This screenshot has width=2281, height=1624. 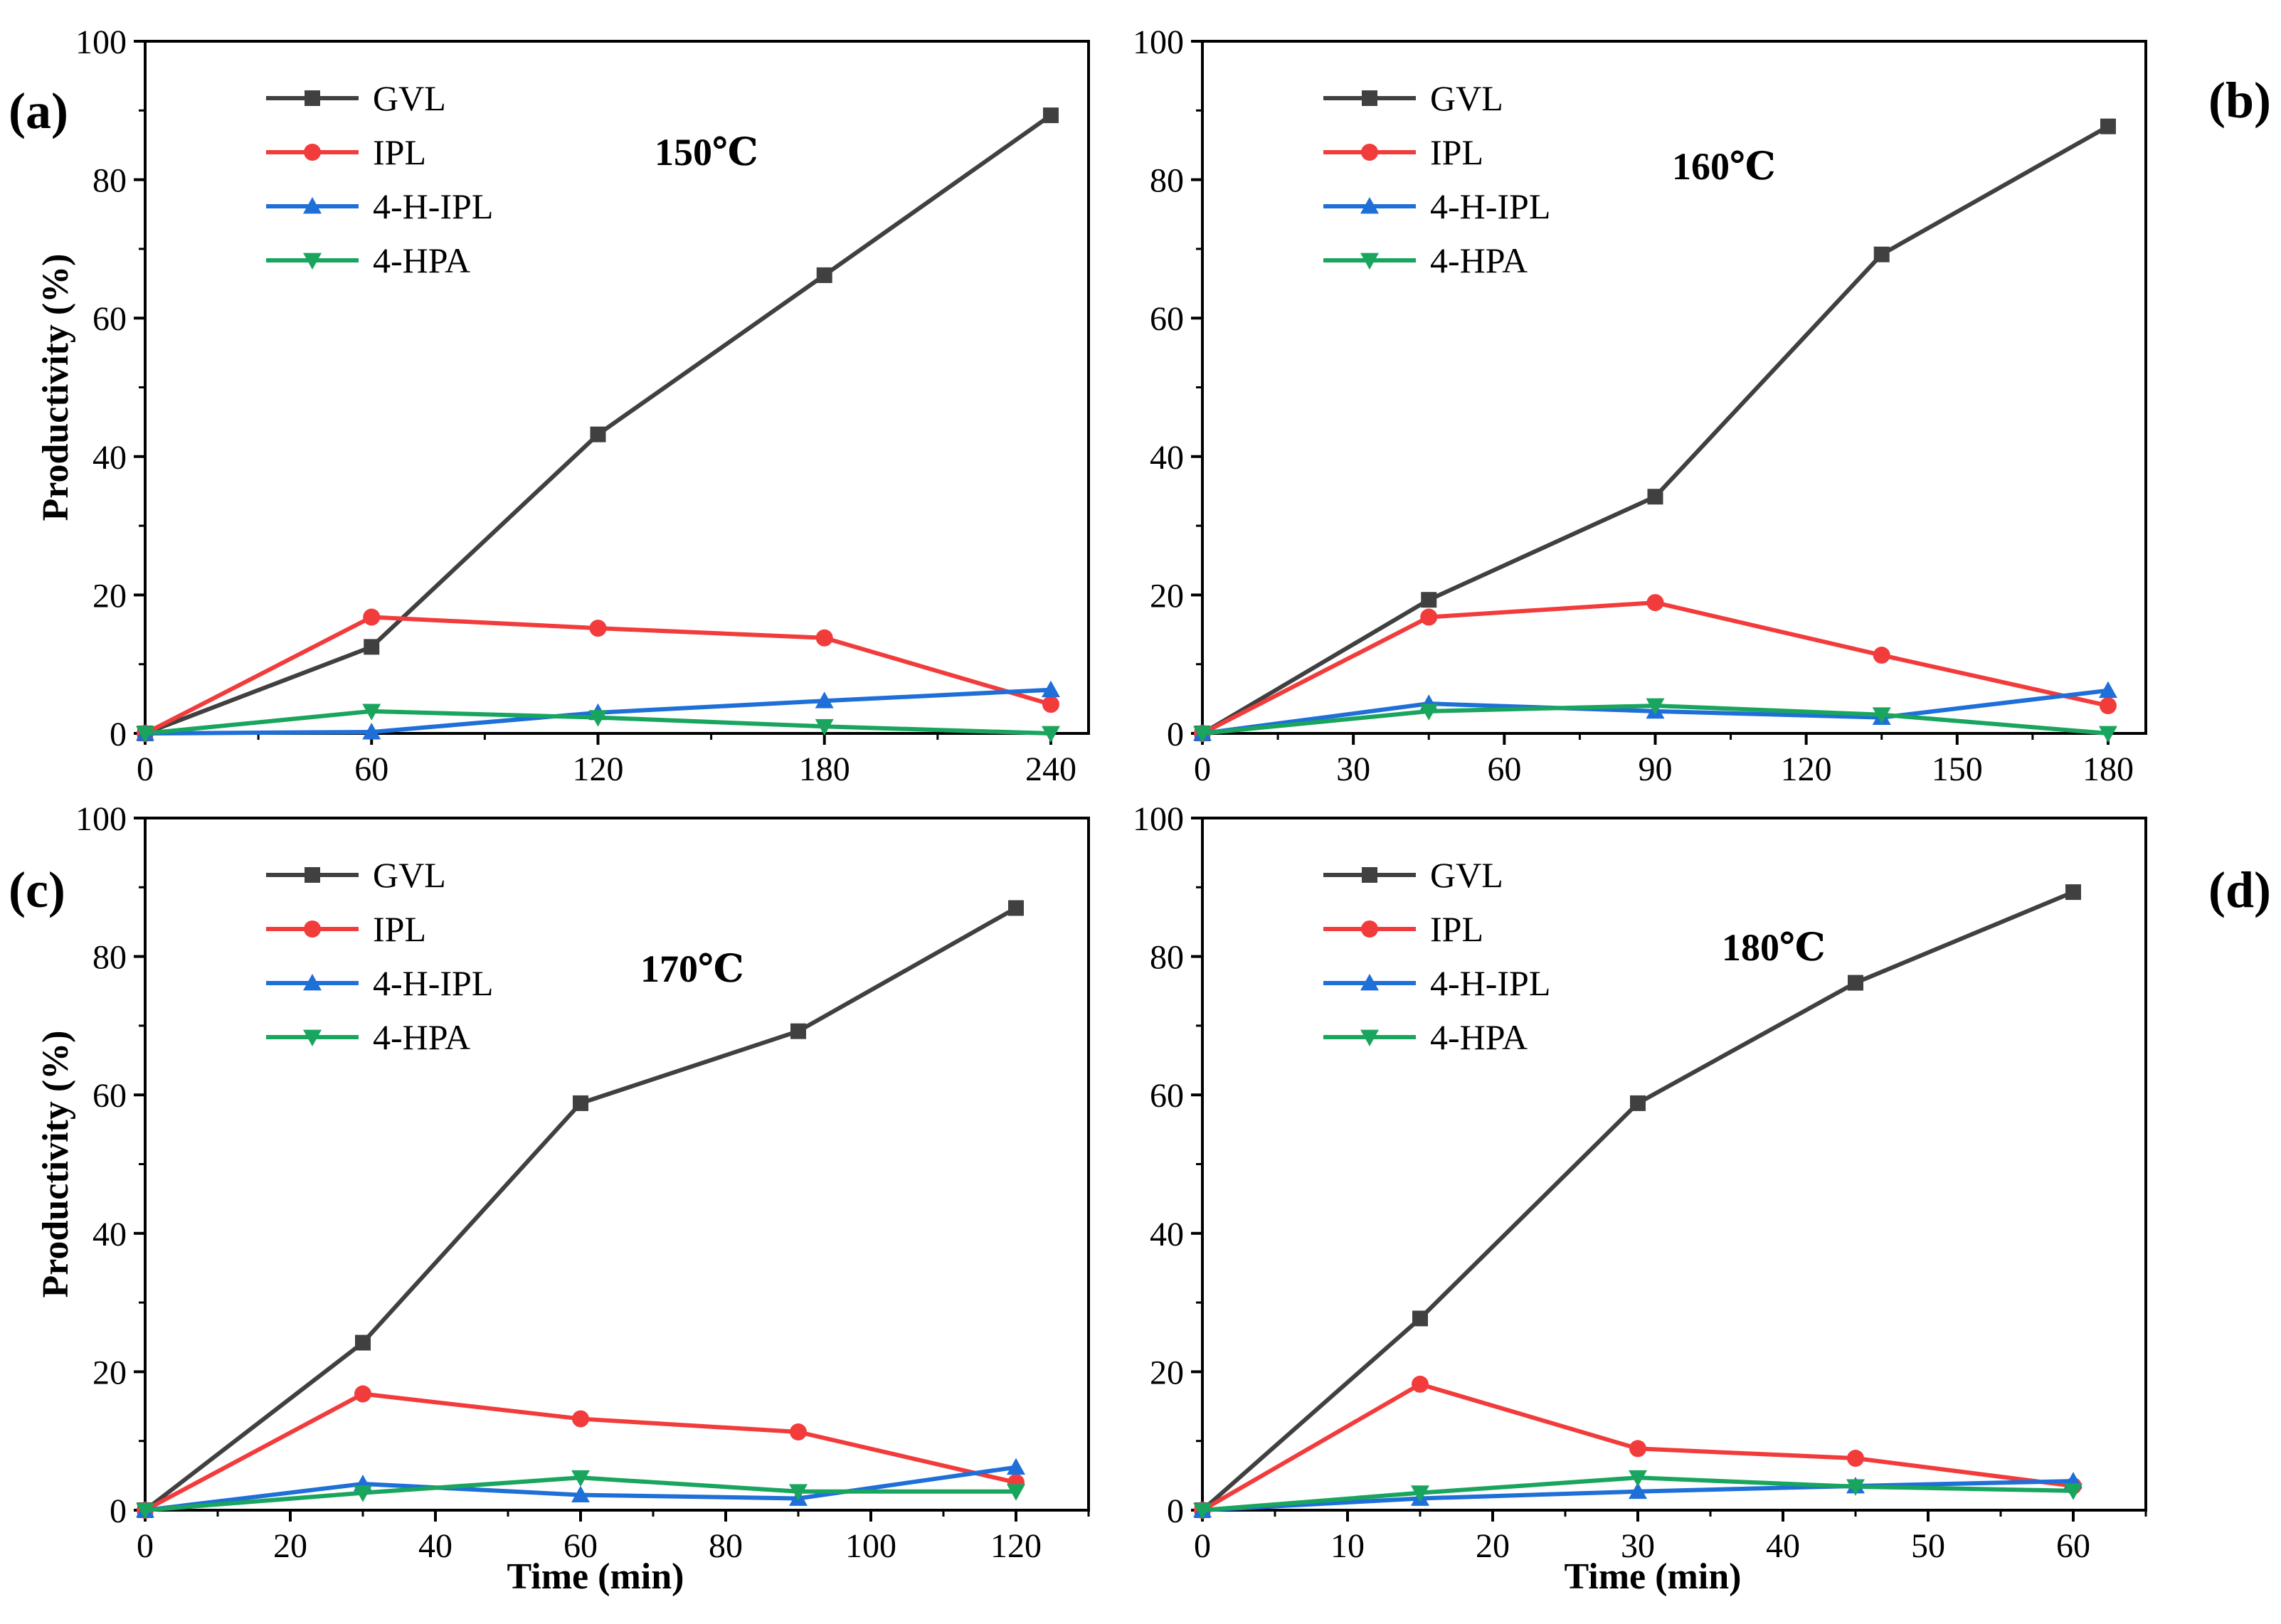 I want to click on x-tick-label: 40, so click(x=435, y=1546).